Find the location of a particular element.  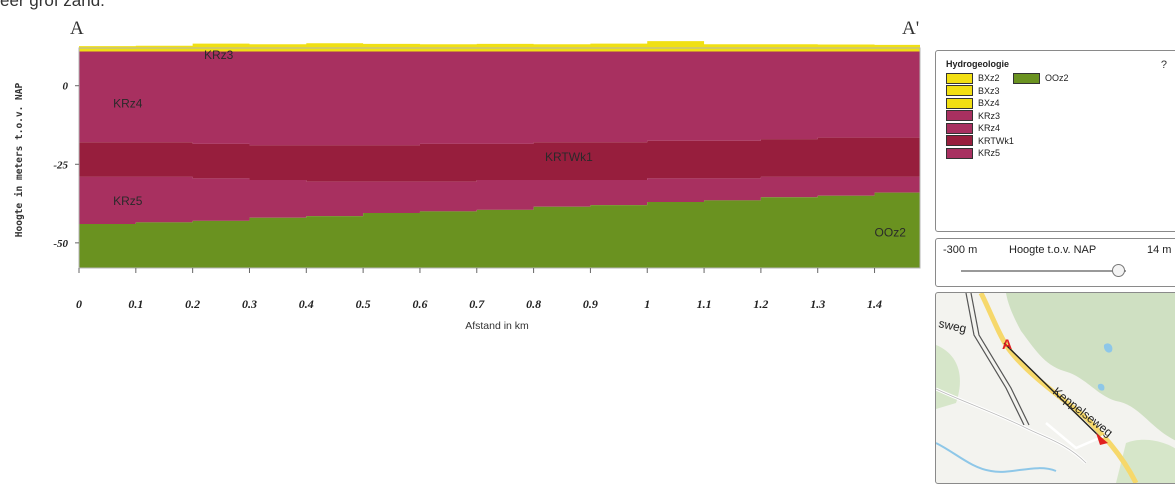

forest-area is located at coordinates (1090, 367).